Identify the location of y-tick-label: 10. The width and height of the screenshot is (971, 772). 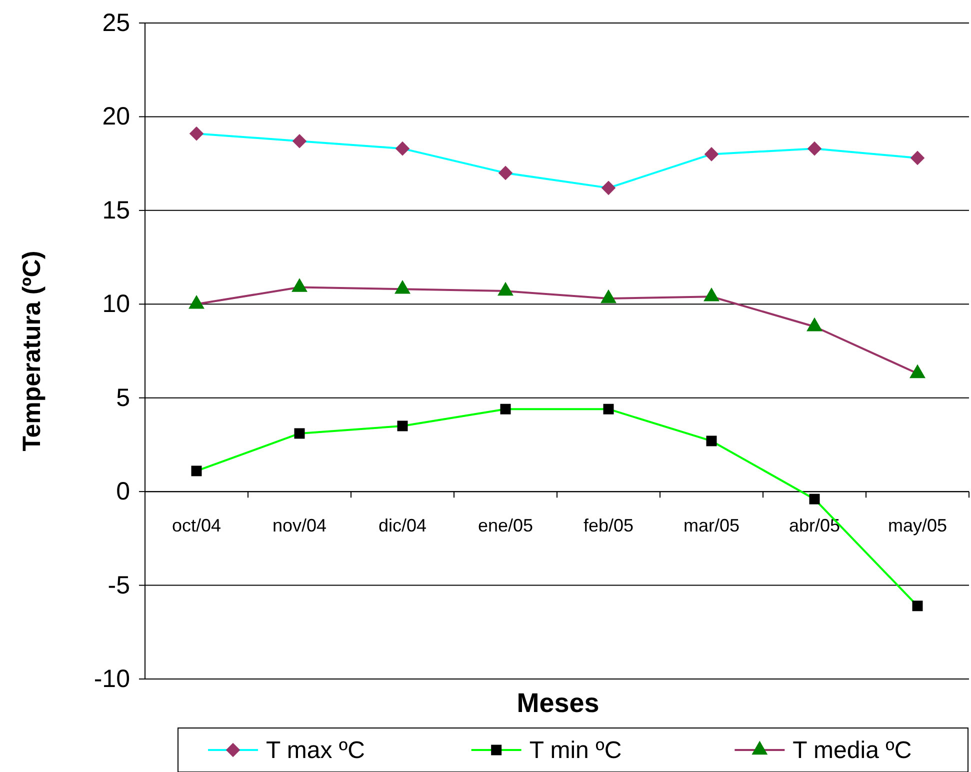
(116, 304).